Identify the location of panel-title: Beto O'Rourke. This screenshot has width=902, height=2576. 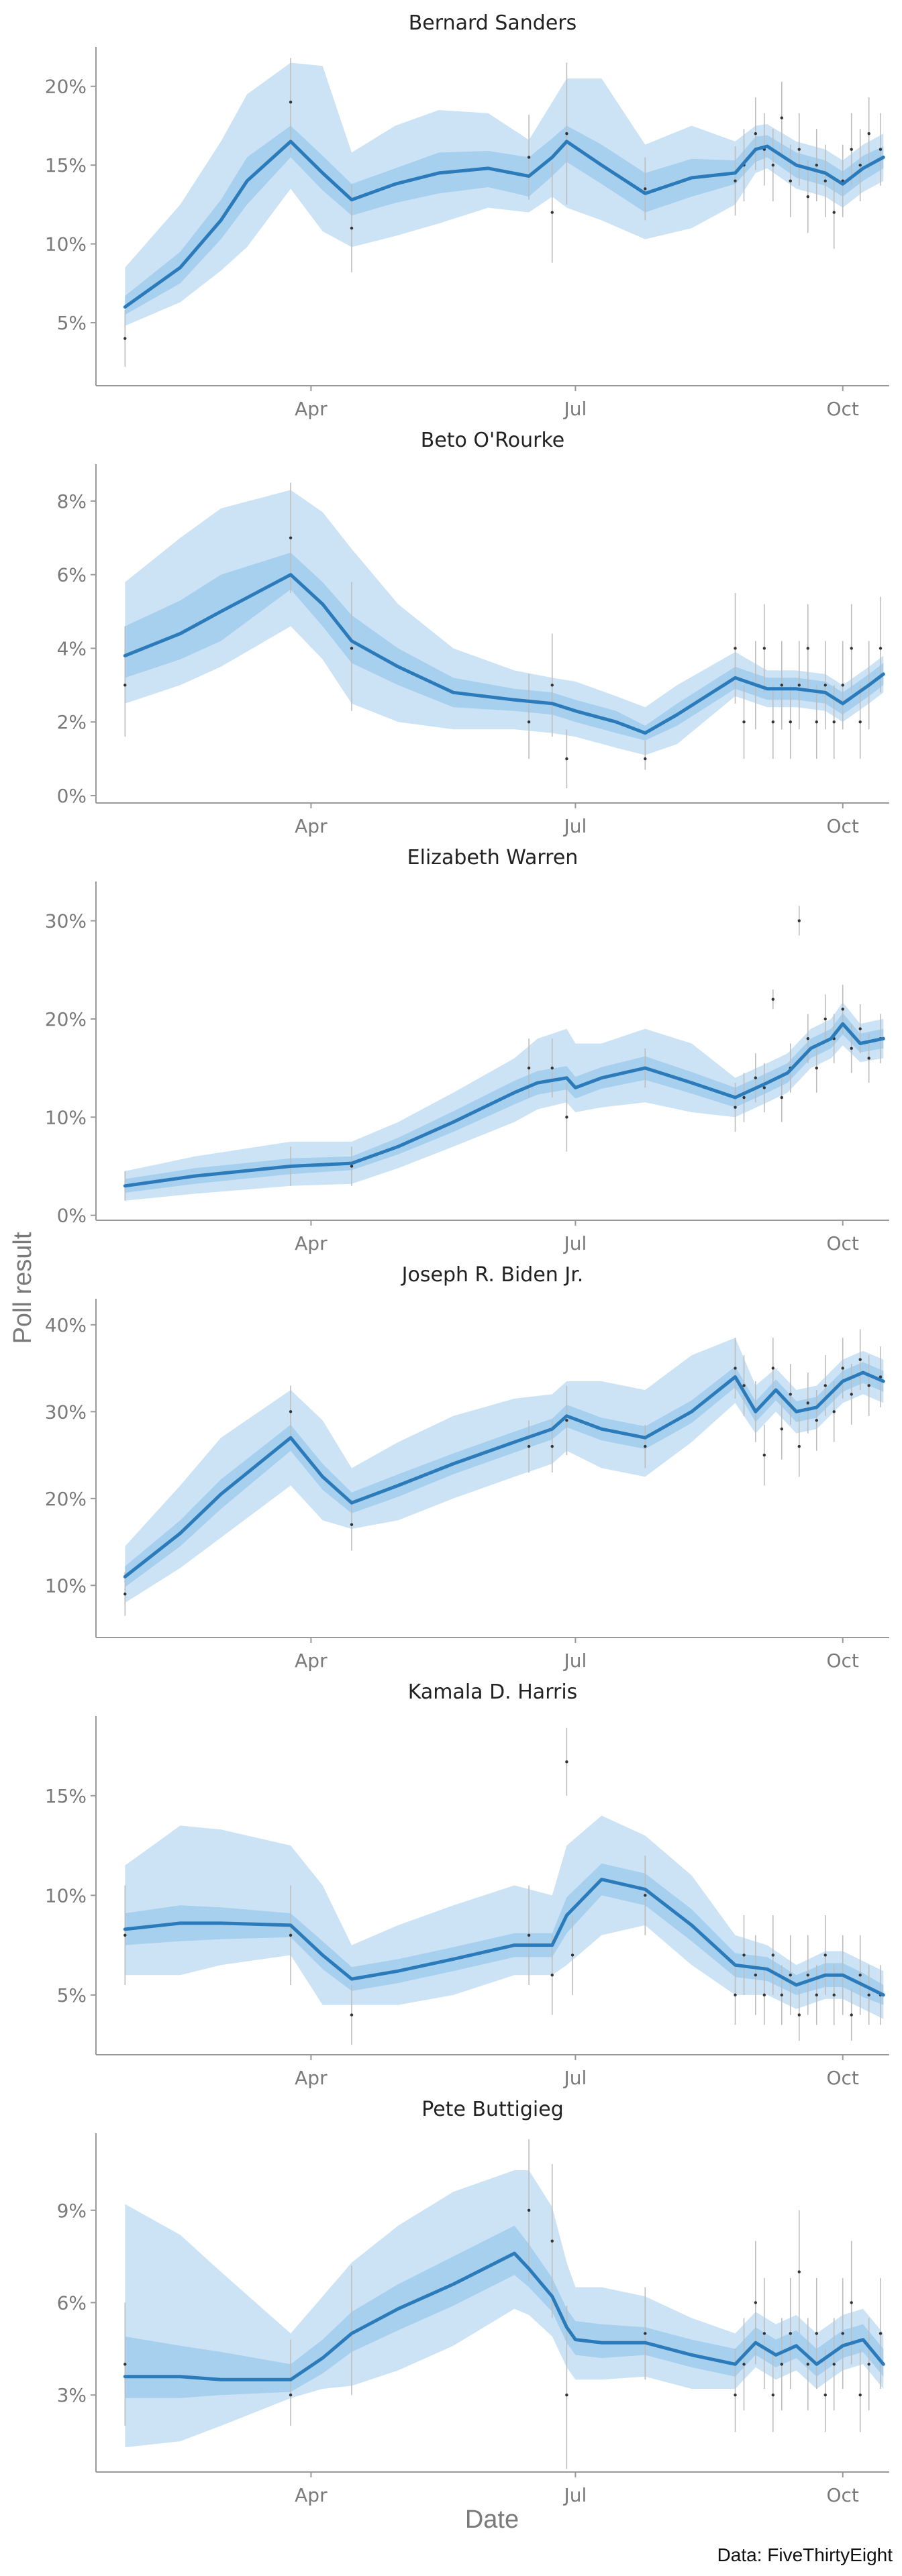
(493, 440).